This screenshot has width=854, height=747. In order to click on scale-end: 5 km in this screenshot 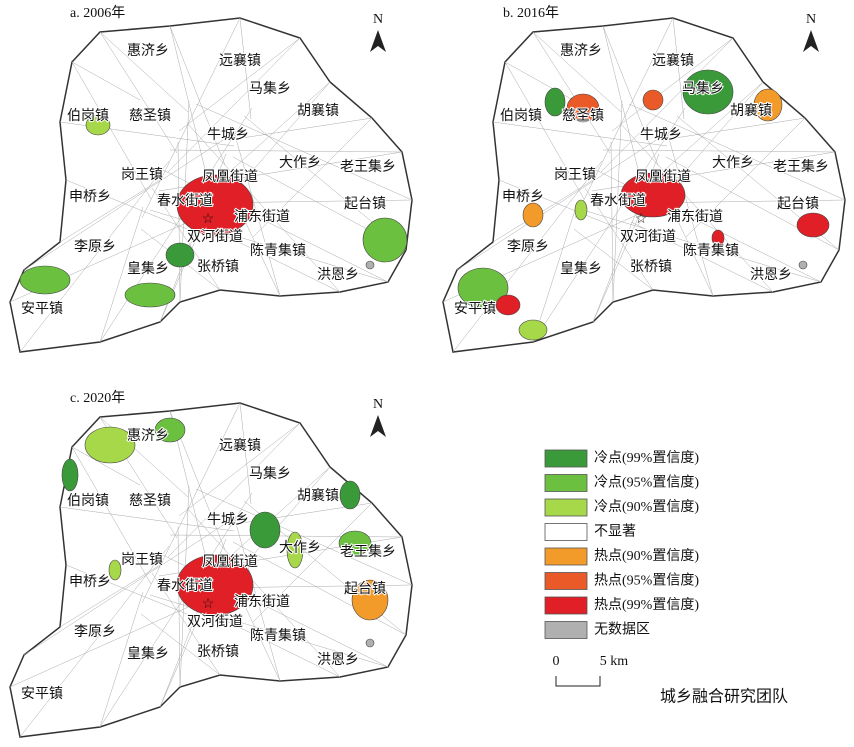, I will do `click(614, 661)`.